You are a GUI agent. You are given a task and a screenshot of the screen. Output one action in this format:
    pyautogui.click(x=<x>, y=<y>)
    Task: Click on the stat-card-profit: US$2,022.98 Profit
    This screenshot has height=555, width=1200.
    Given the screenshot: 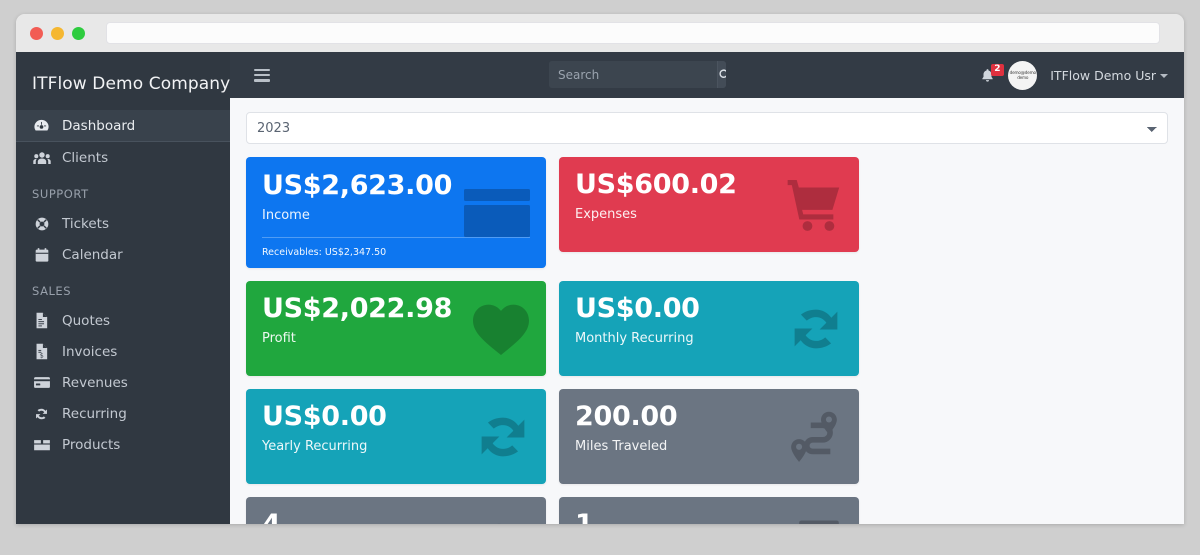 What is the action you would take?
    pyautogui.click(x=396, y=329)
    